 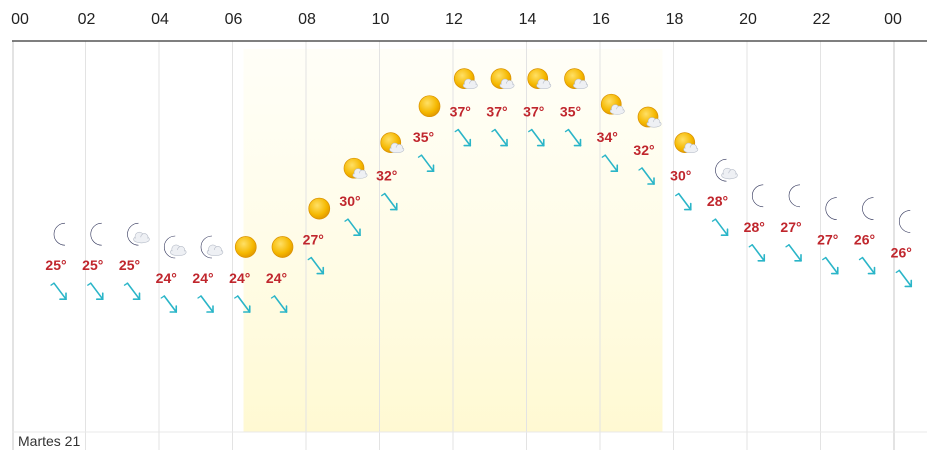 I want to click on hour-tick-label: 14, so click(x=528, y=19).